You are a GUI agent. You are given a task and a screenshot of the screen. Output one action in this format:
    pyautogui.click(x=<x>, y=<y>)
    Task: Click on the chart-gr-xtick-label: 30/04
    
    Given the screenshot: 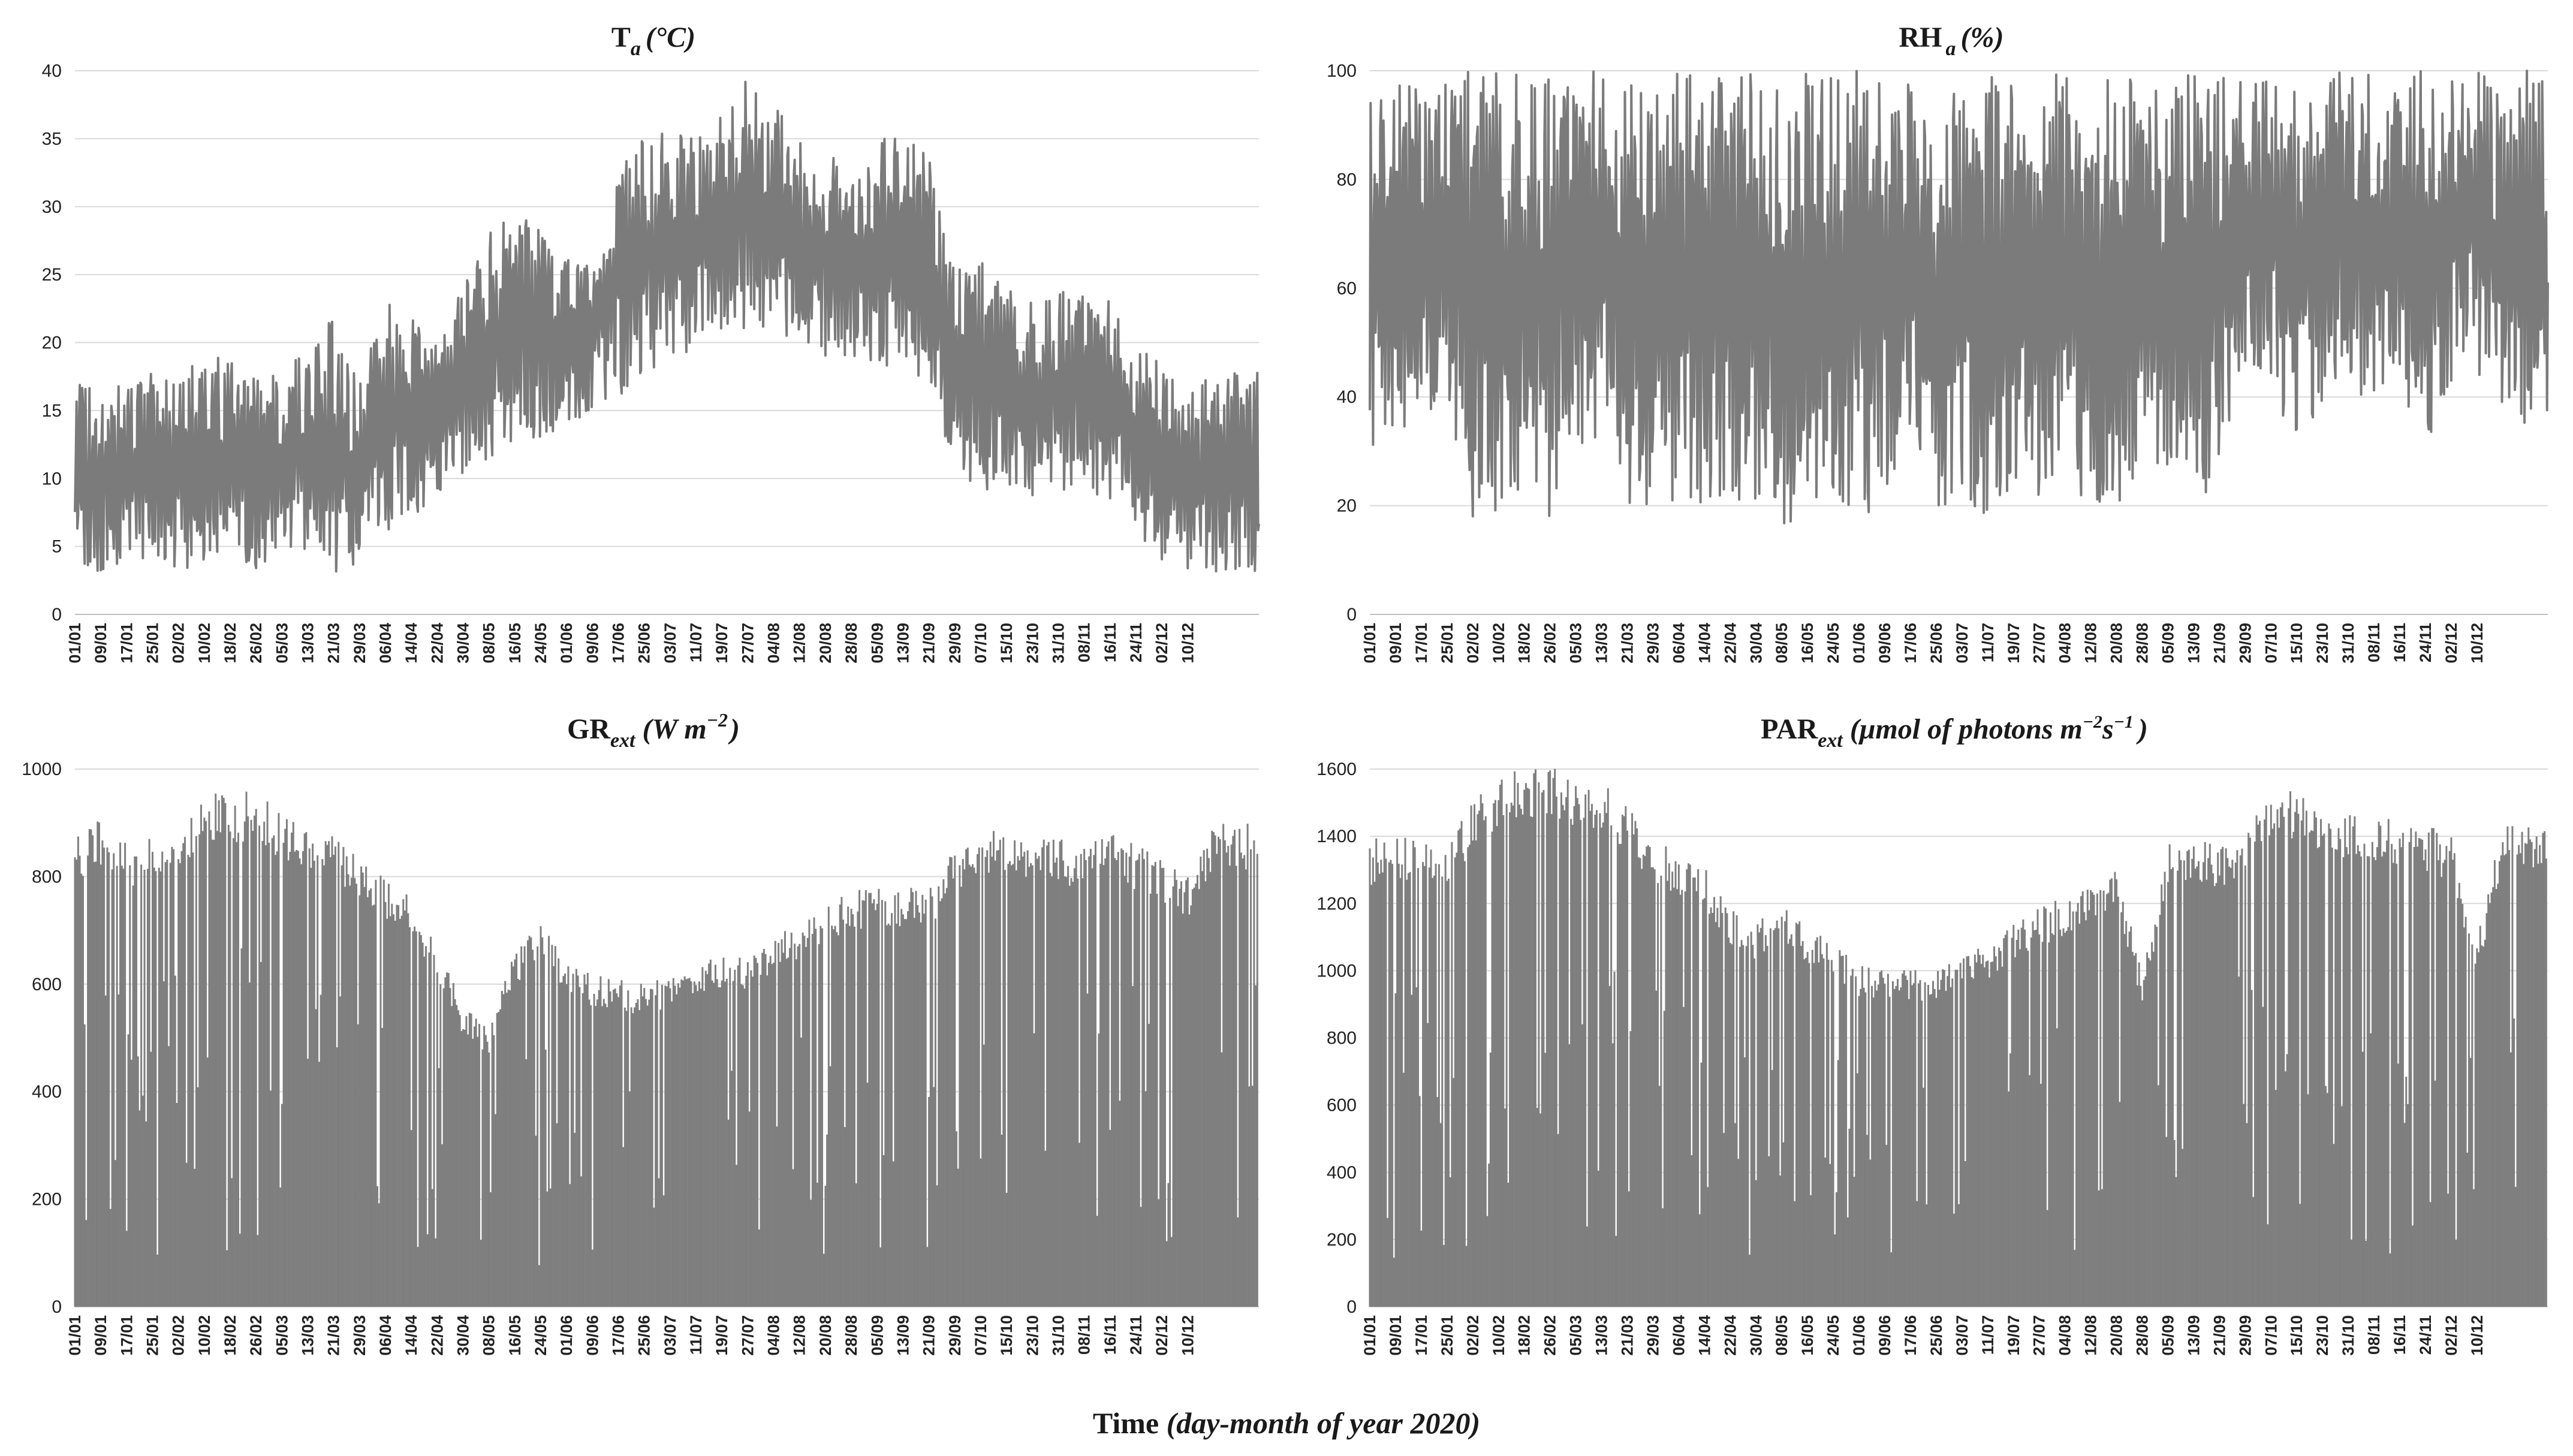 What is the action you would take?
    pyautogui.click(x=463, y=1335)
    